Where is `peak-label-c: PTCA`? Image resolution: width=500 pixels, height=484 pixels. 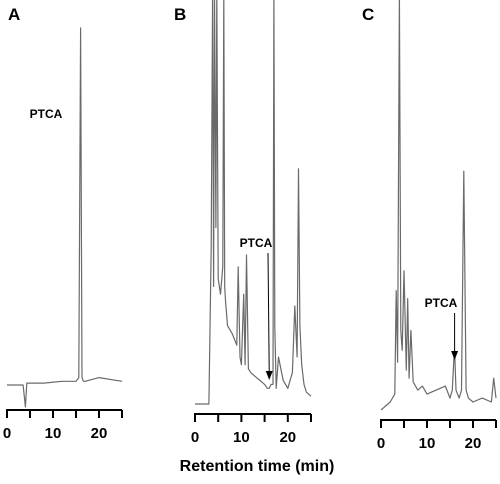
peak-label-c: PTCA is located at coordinates (441, 303).